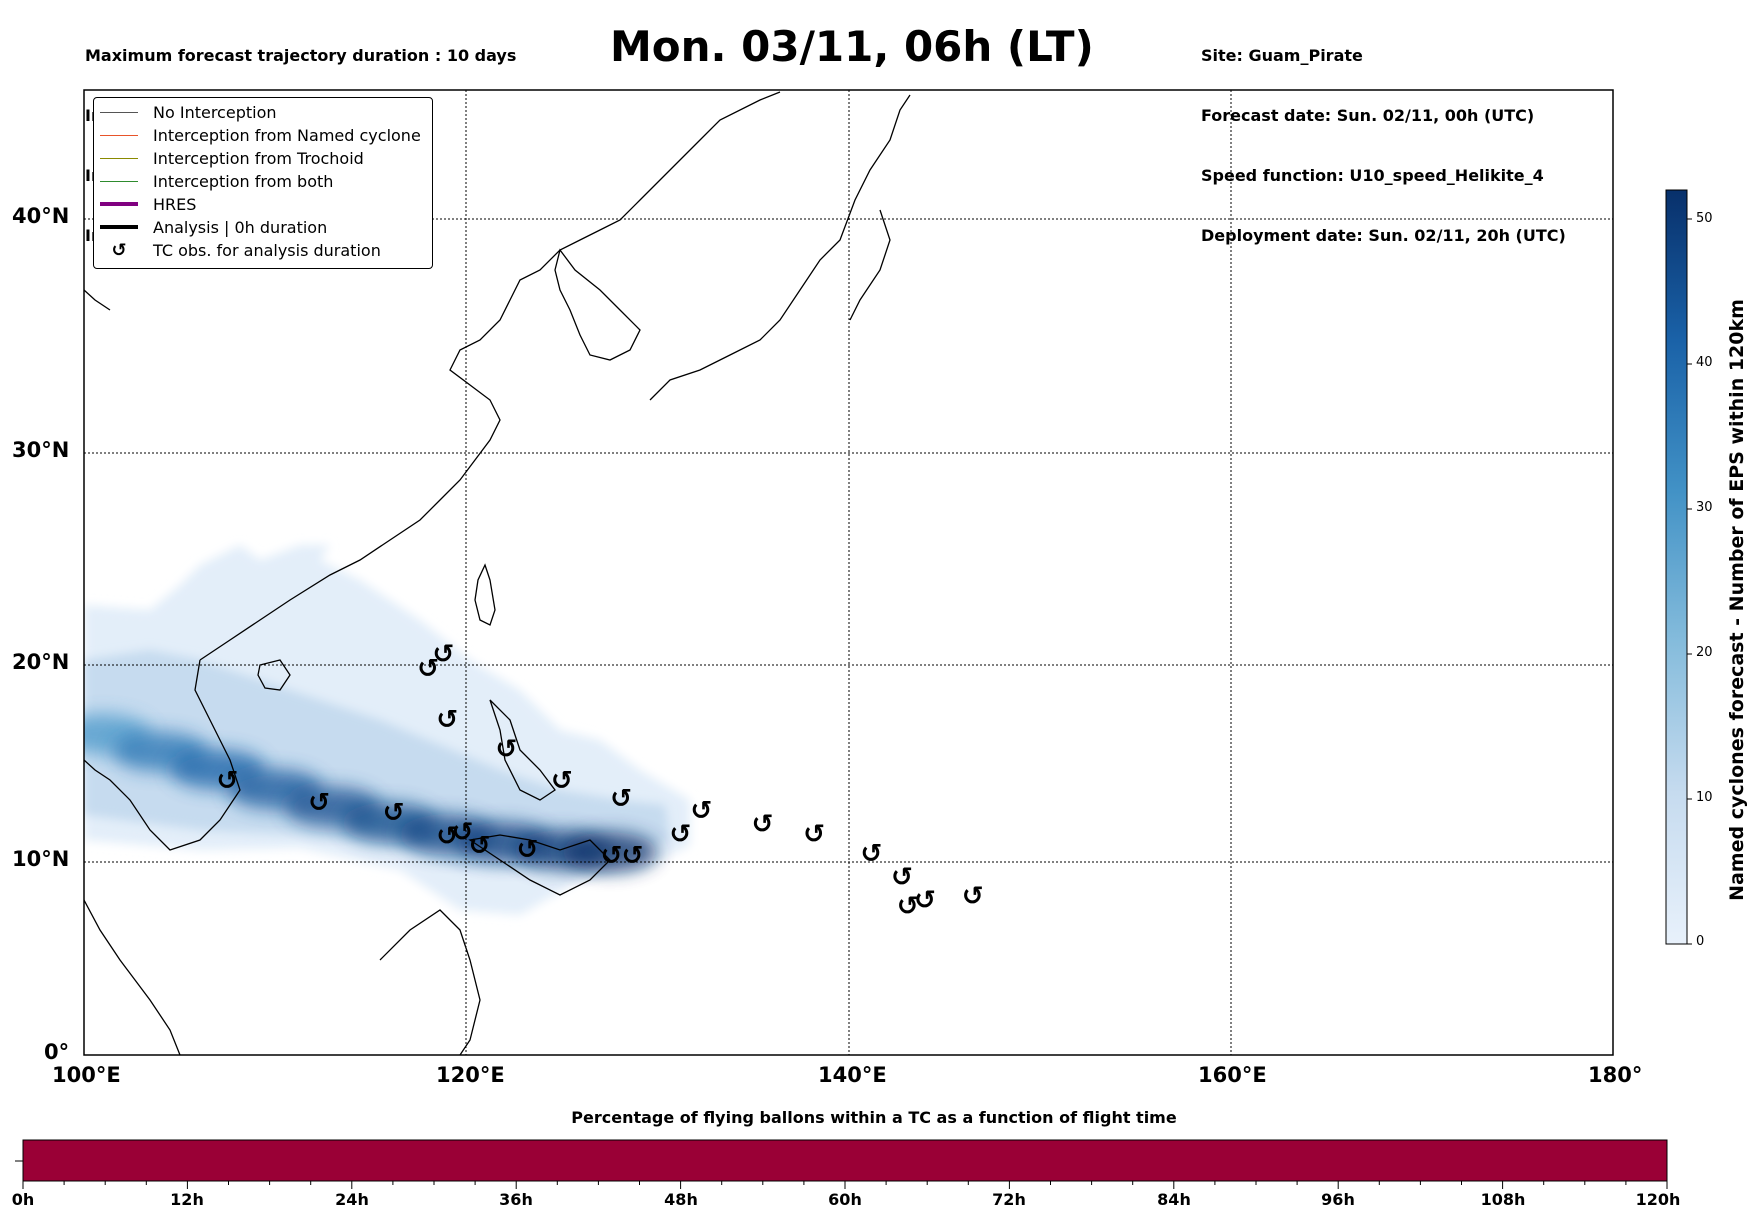 This screenshot has height=1213, width=1748. What do you see at coordinates (148, 204) in the screenshot?
I see `legend-row: HRES` at bounding box center [148, 204].